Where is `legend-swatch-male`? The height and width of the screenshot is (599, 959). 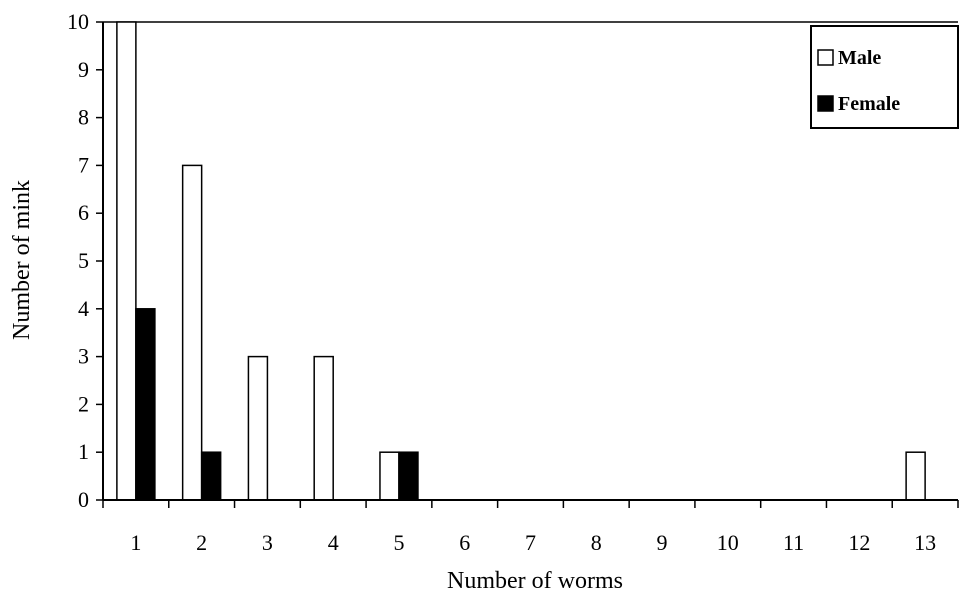
legend-swatch-male is located at coordinates (825, 57).